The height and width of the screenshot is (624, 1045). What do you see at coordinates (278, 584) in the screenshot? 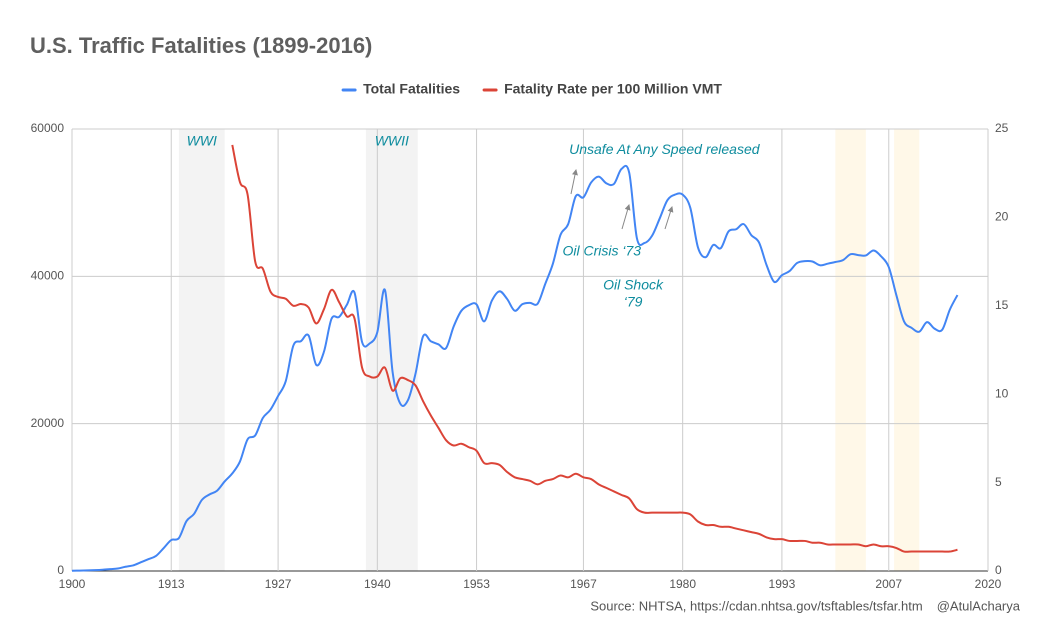
I see `x-tick-label: 1927` at bounding box center [278, 584].